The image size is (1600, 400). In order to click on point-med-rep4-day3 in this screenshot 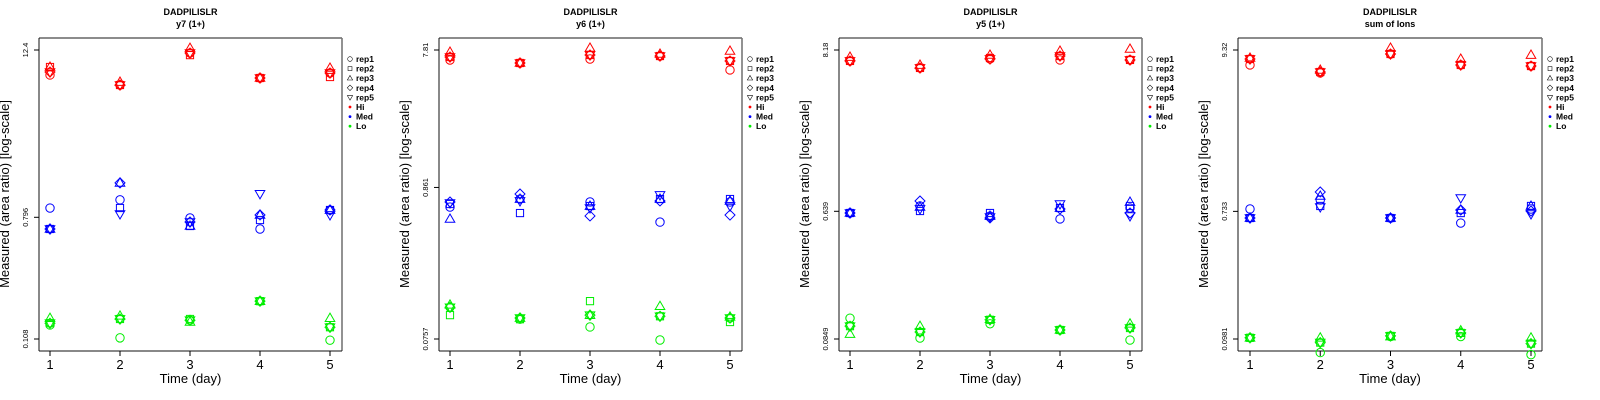, I will do `click(590, 216)`.